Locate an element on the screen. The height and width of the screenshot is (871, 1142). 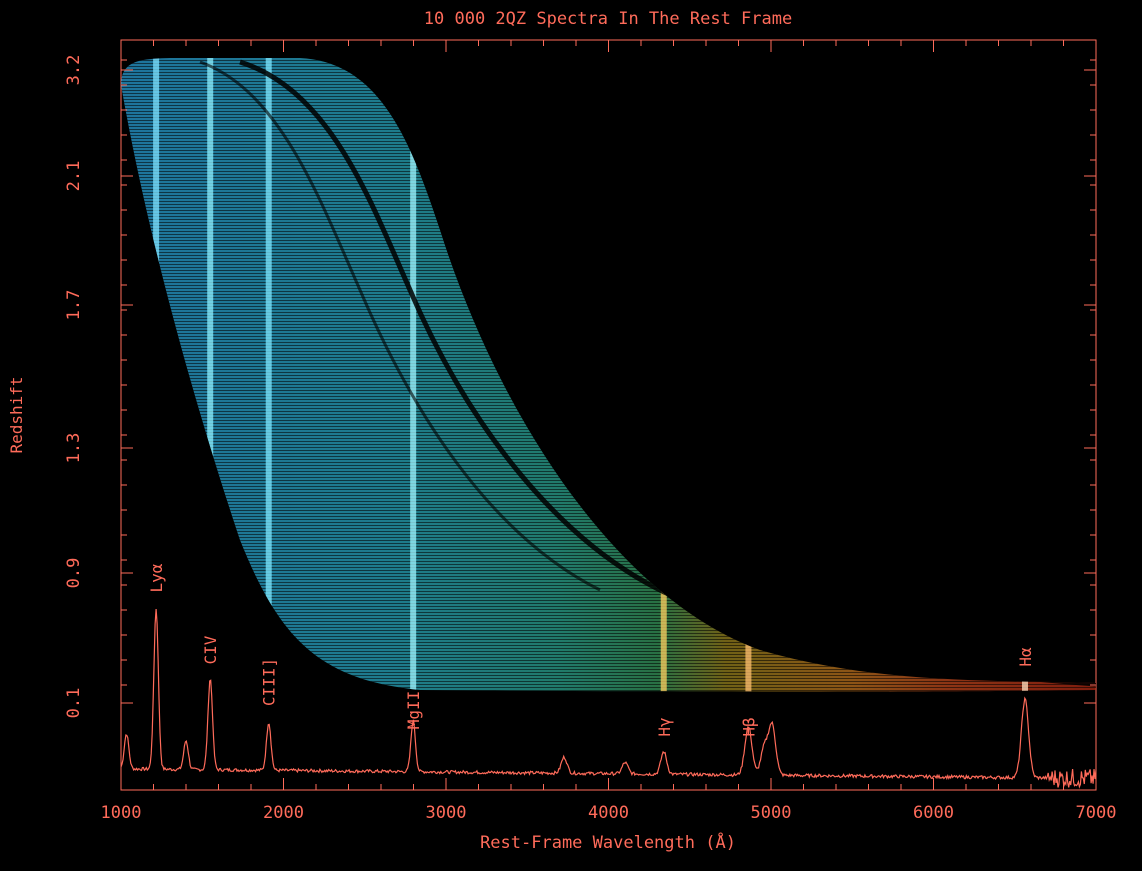
y-tick-label: 2.1 is located at coordinates (74, 176).